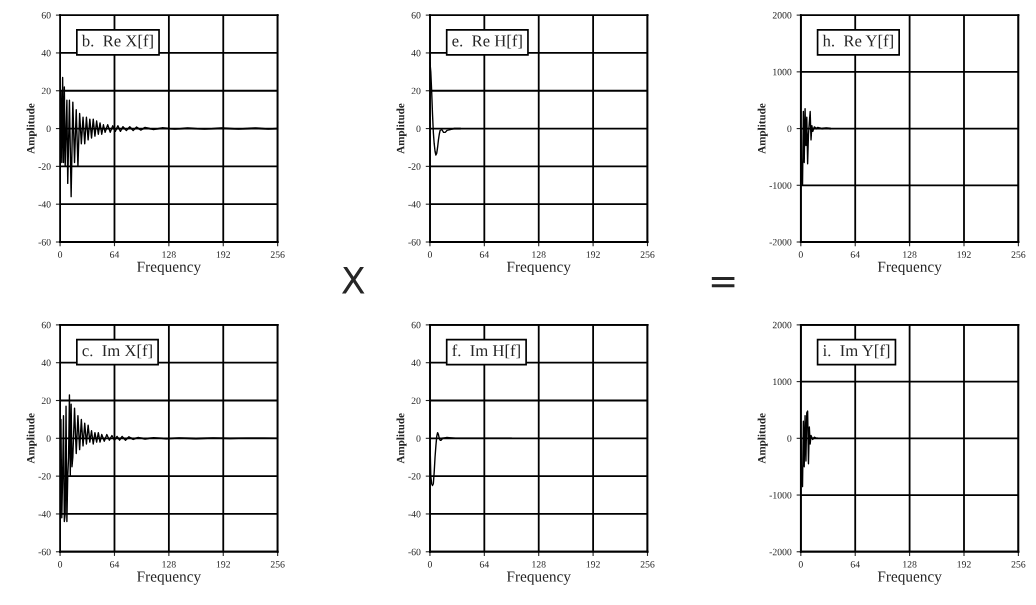  Describe the element at coordinates (117, 351) in the screenshot. I see `text: c. Im X[f]` at that location.